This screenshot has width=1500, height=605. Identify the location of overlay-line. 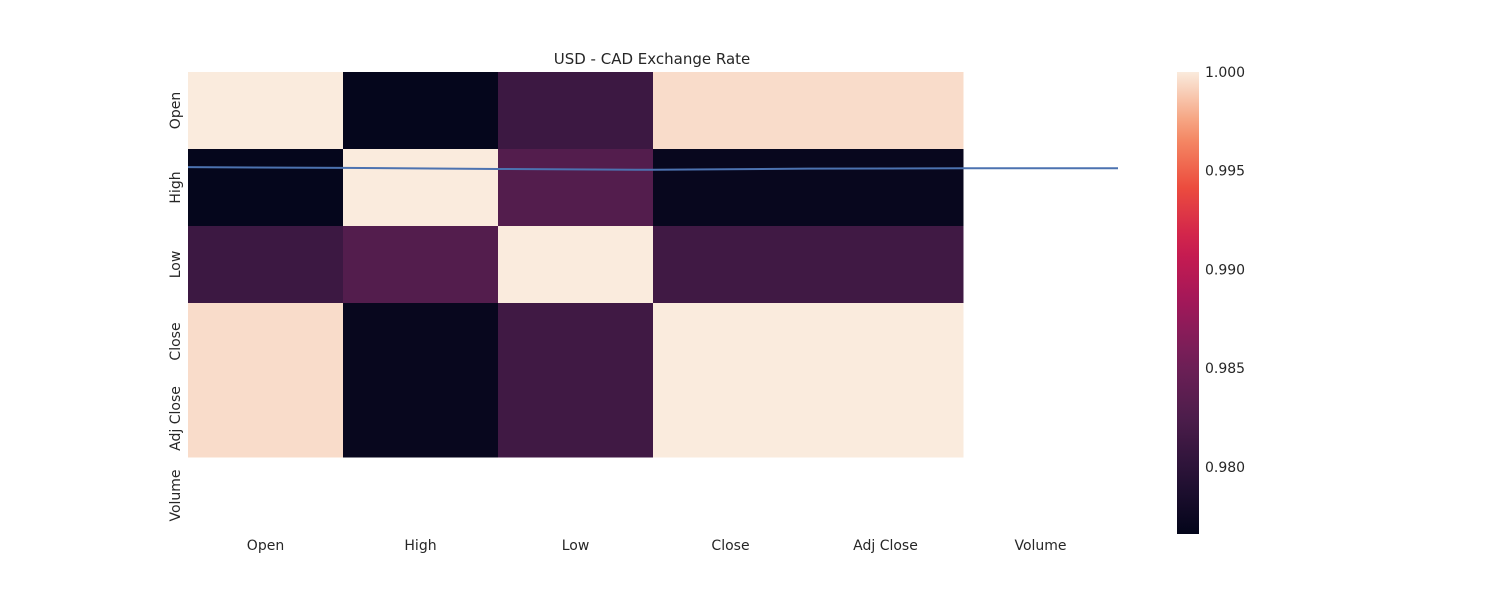
(652, 168).